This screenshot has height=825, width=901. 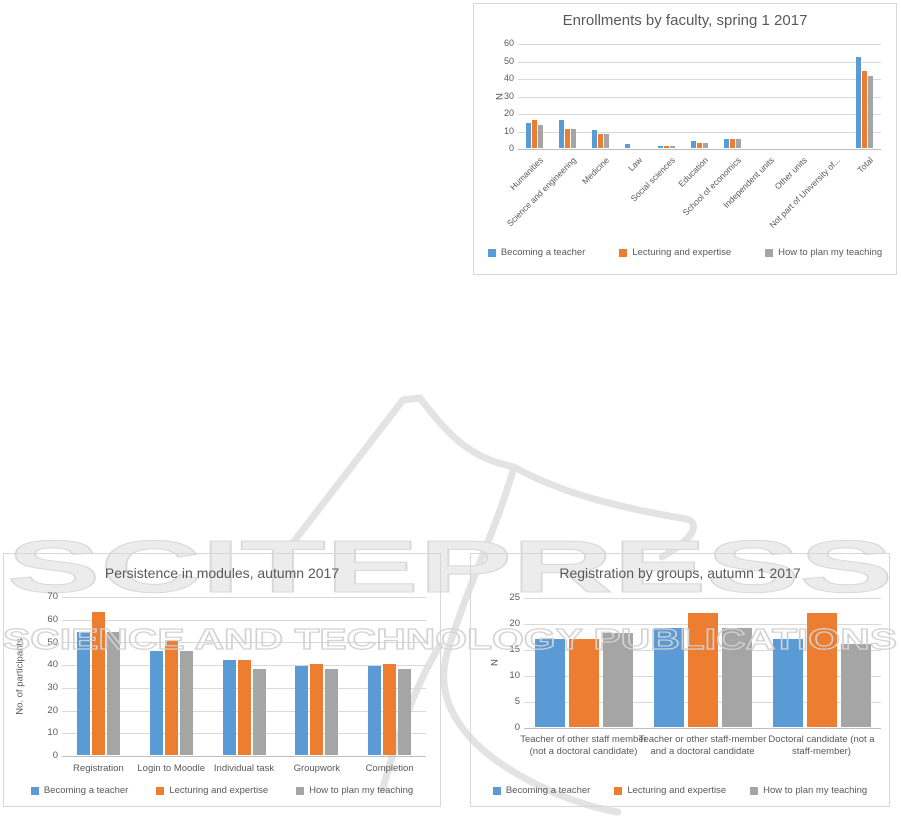 What do you see at coordinates (98, 768) in the screenshot?
I see `x-category-label: Registration` at bounding box center [98, 768].